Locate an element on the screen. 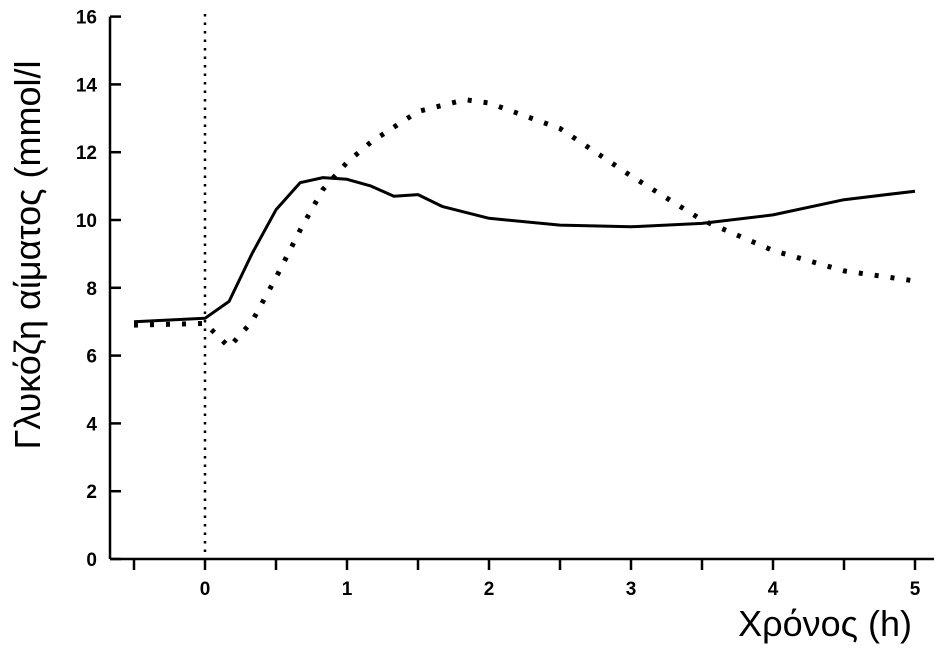  x-tick-label: 1 is located at coordinates (347, 589).